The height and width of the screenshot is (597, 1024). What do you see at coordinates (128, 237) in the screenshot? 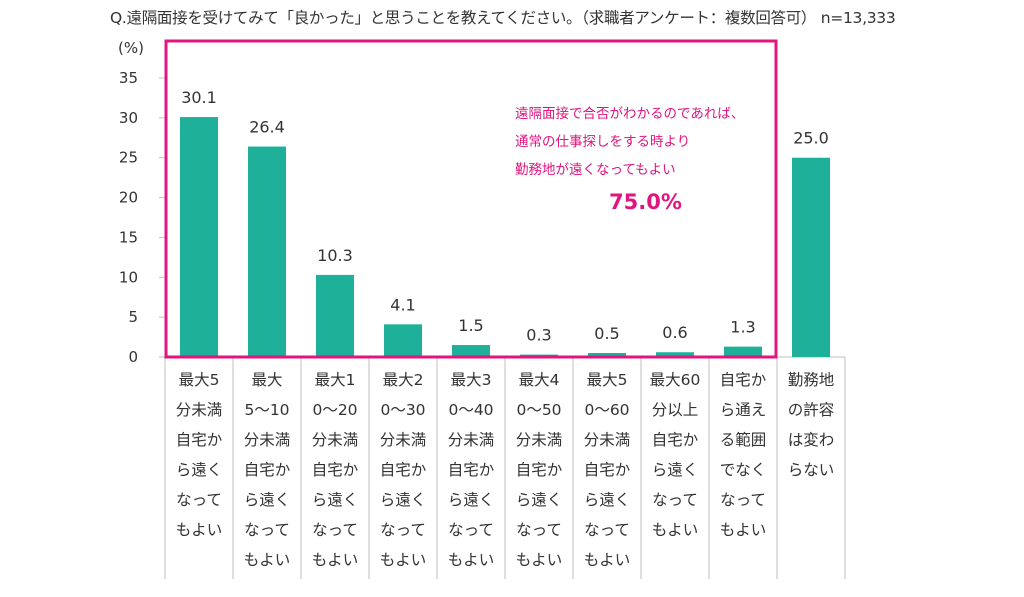
I see `y-tick-label: 15` at bounding box center [128, 237].